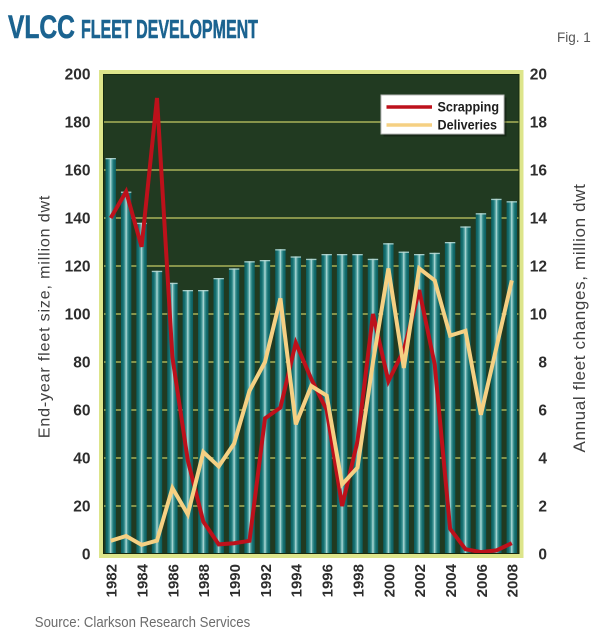 This screenshot has height=640, width=603. Describe the element at coordinates (538, 122) in the screenshot. I see `svg-text: 18` at that location.